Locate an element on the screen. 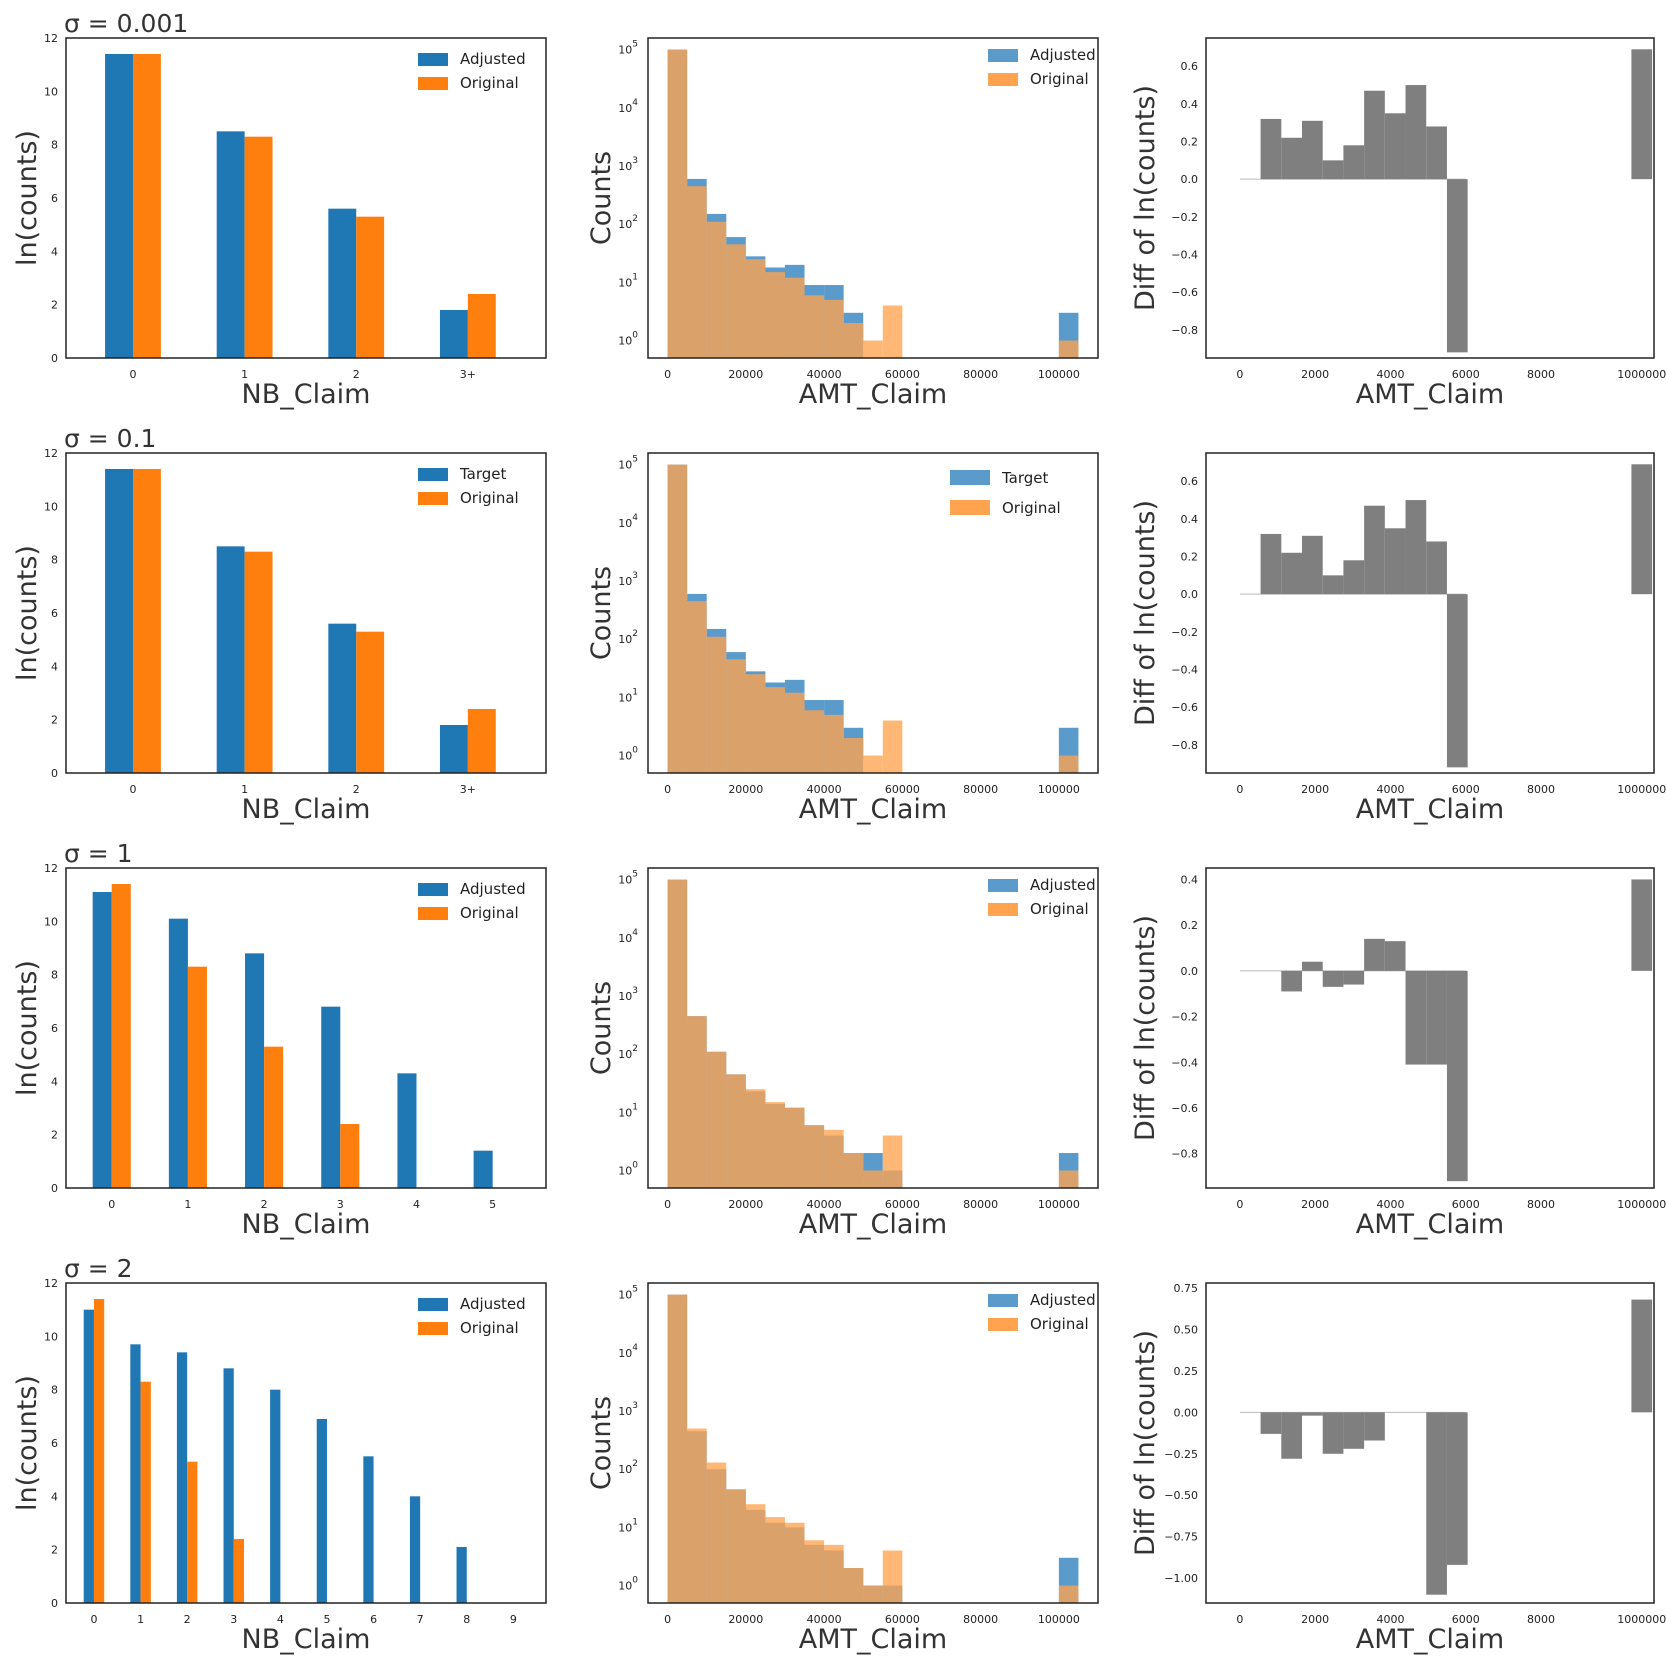 This screenshot has height=1667, width=1666. y-tick-label: 10⁵ is located at coordinates (628, 1293).